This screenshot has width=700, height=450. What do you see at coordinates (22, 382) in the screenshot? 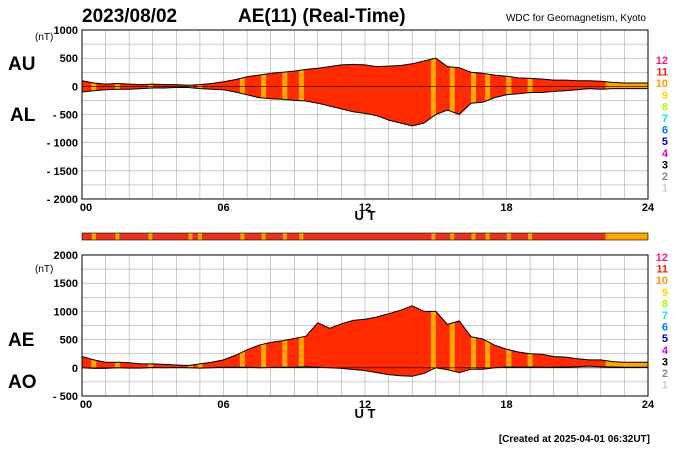
I see `ao-label: AO` at bounding box center [22, 382].